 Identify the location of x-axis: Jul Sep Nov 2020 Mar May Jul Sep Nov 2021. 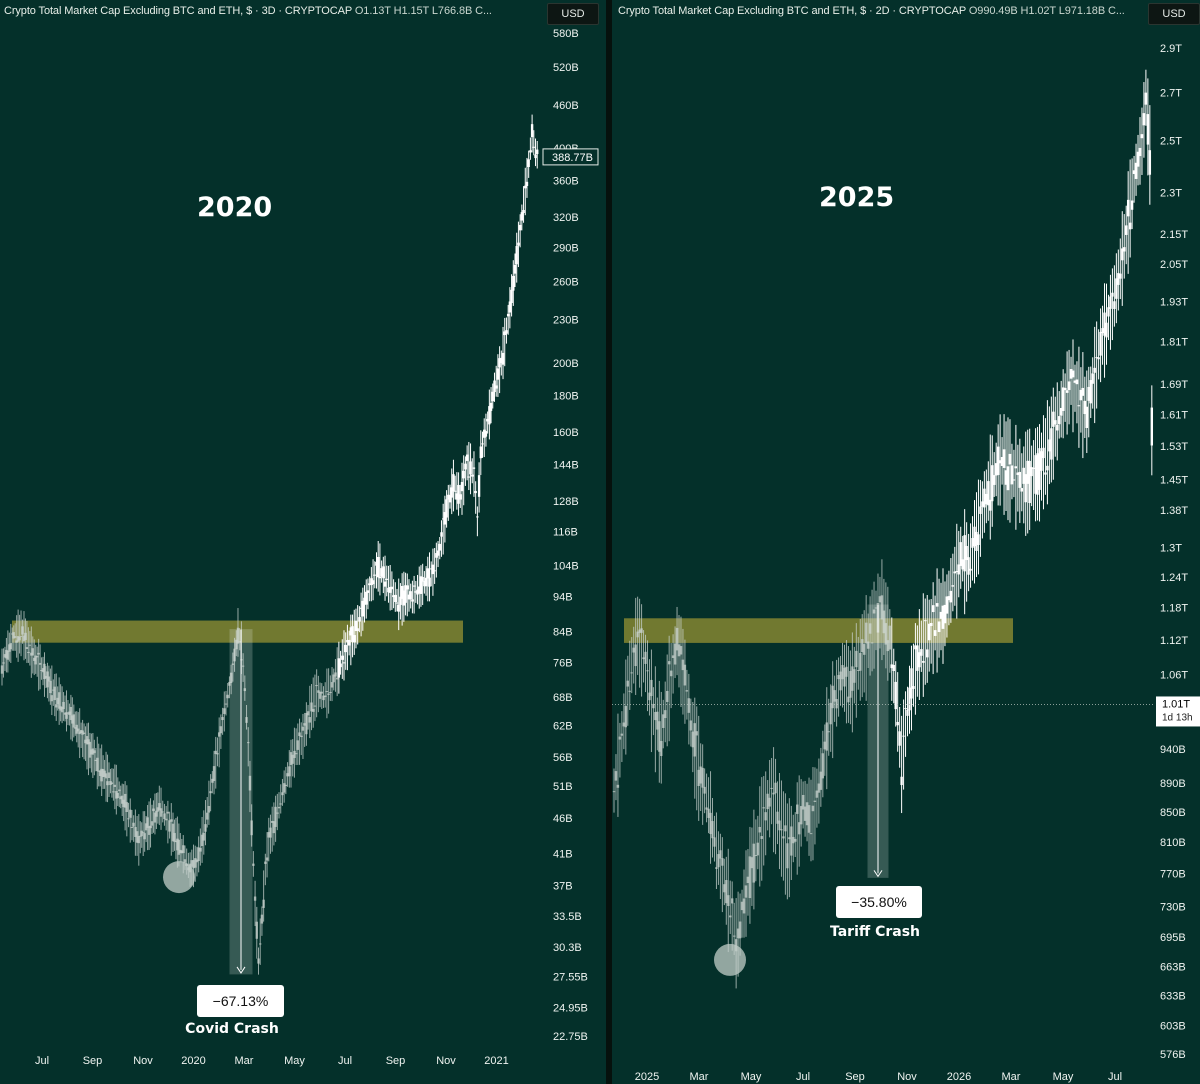
(272, 1061).